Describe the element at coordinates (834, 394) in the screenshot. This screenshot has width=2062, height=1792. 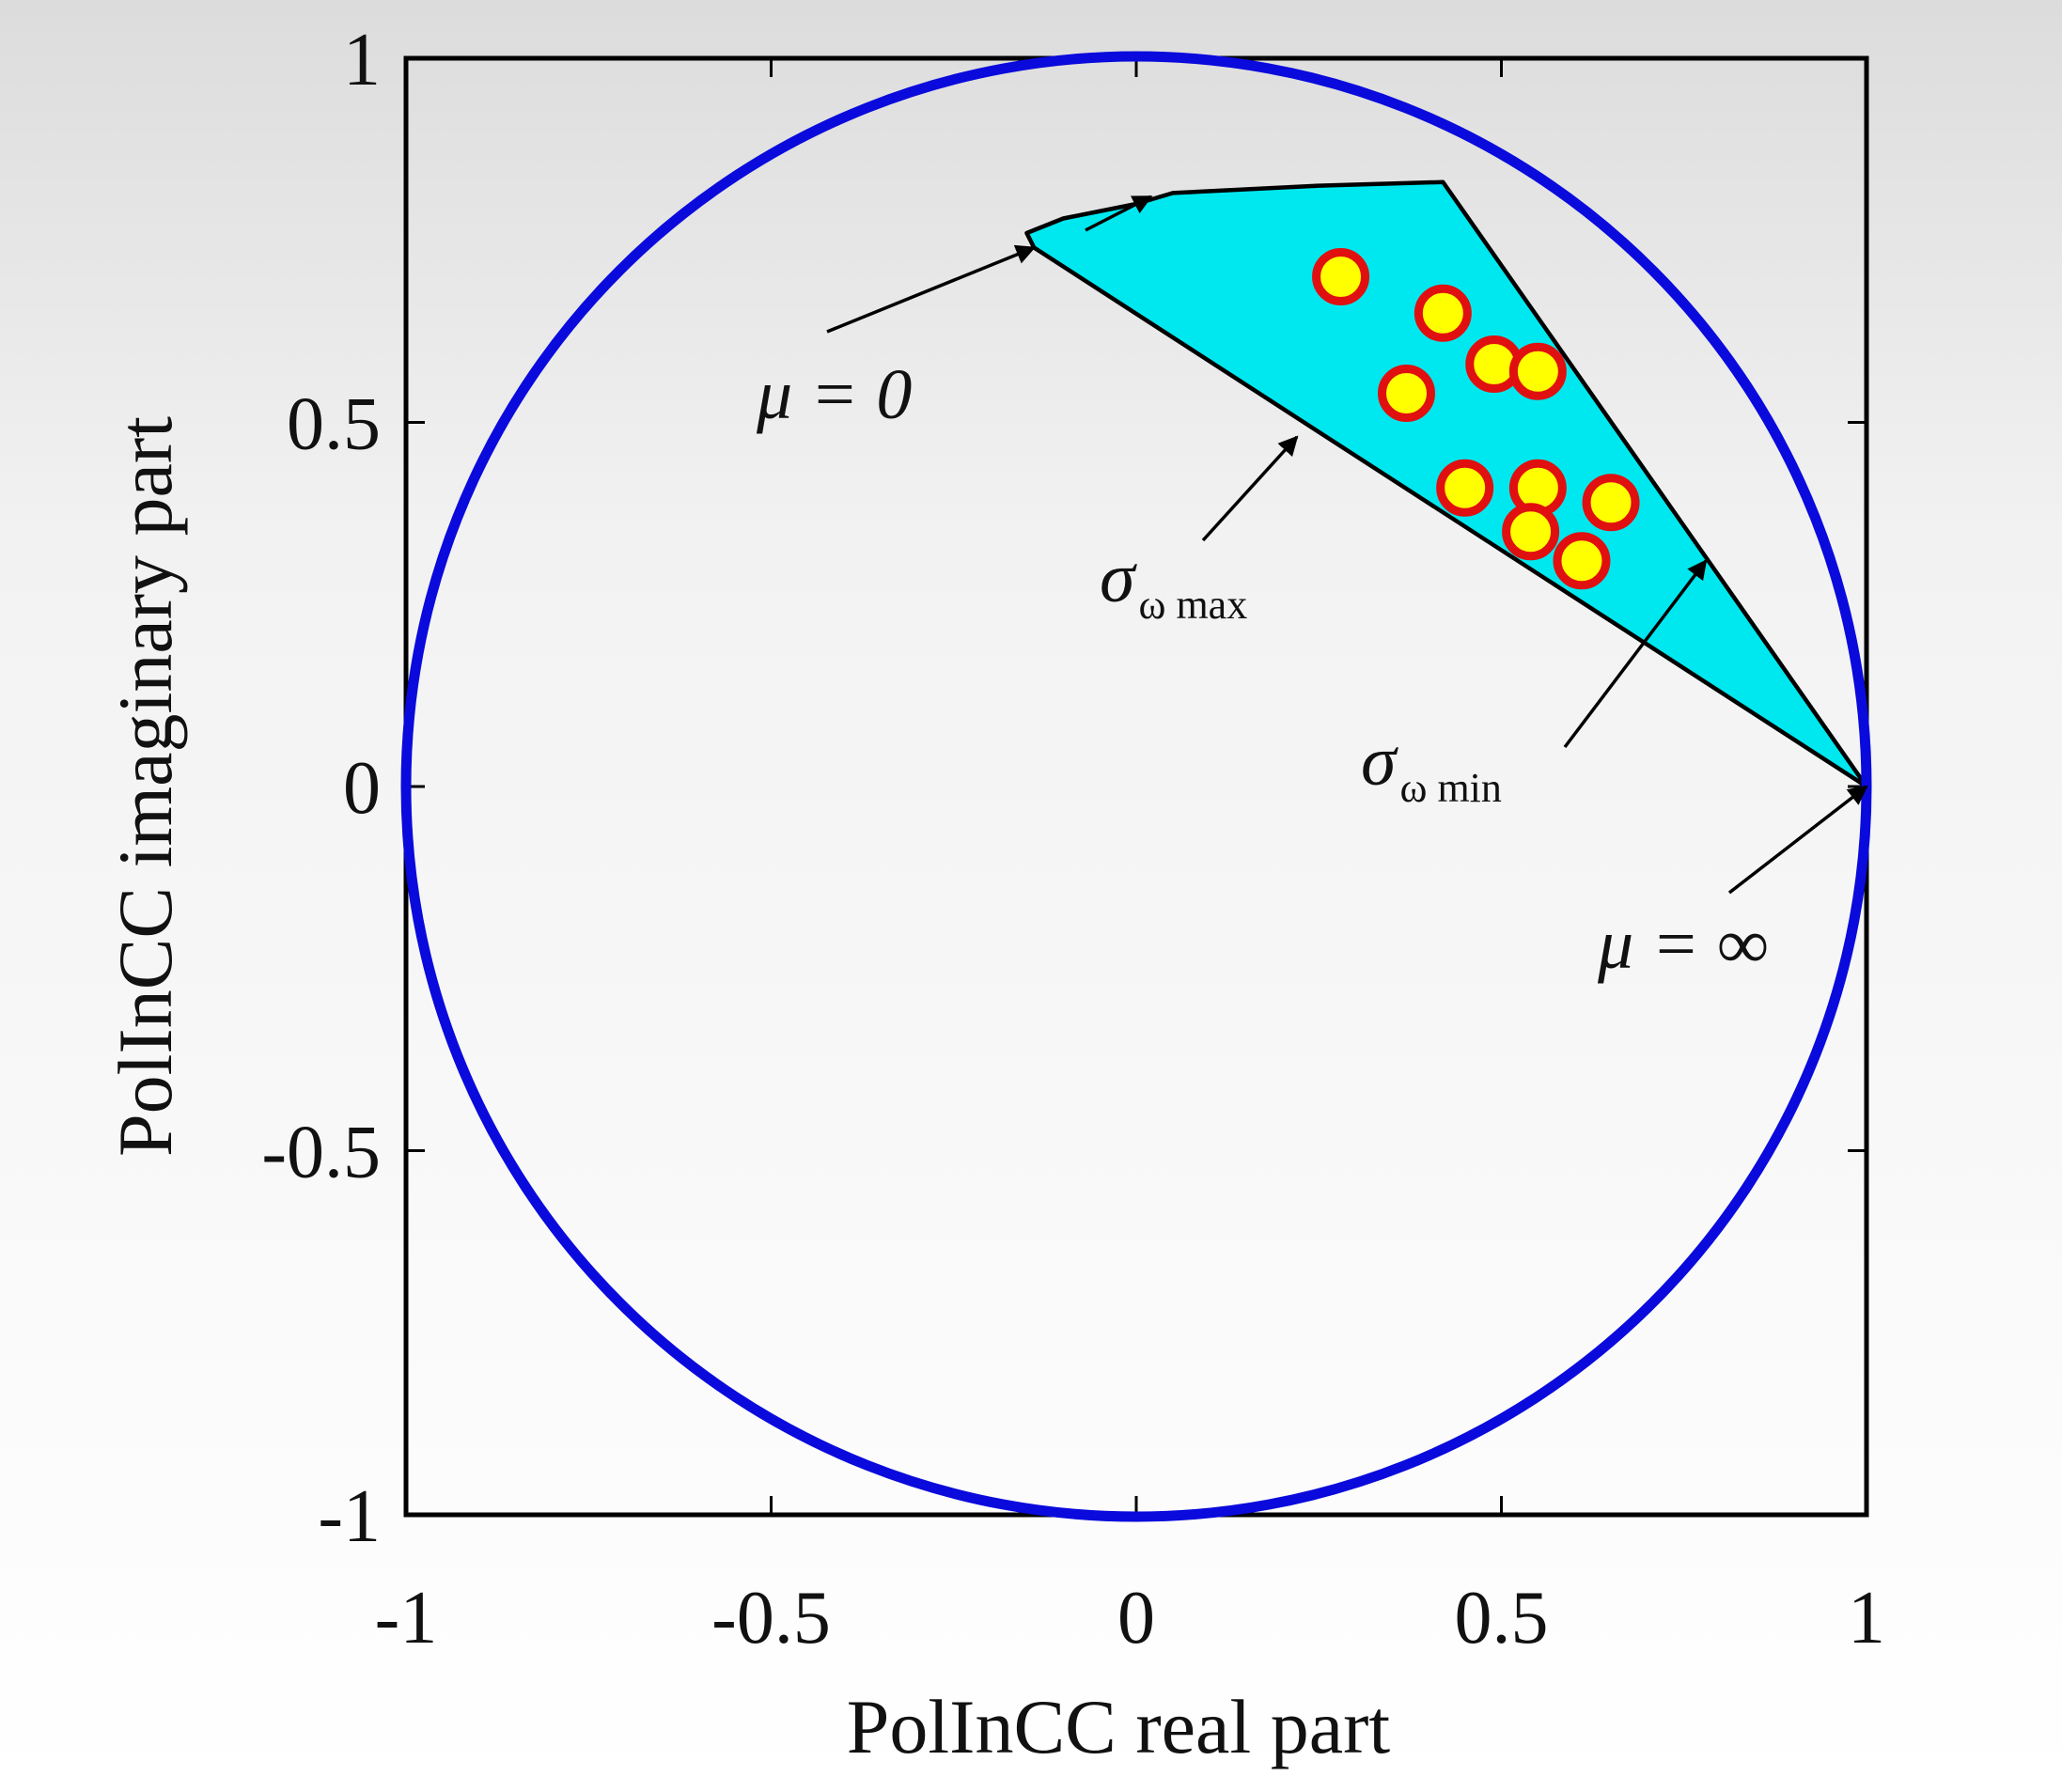
I see `annotation-mu-zero: μ = 0` at that location.